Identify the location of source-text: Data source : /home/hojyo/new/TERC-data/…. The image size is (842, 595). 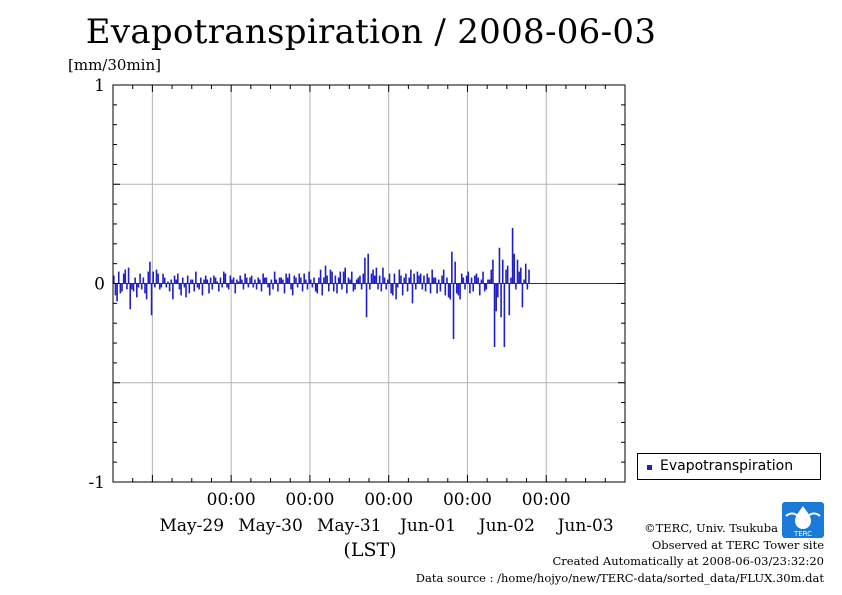
(619, 577).